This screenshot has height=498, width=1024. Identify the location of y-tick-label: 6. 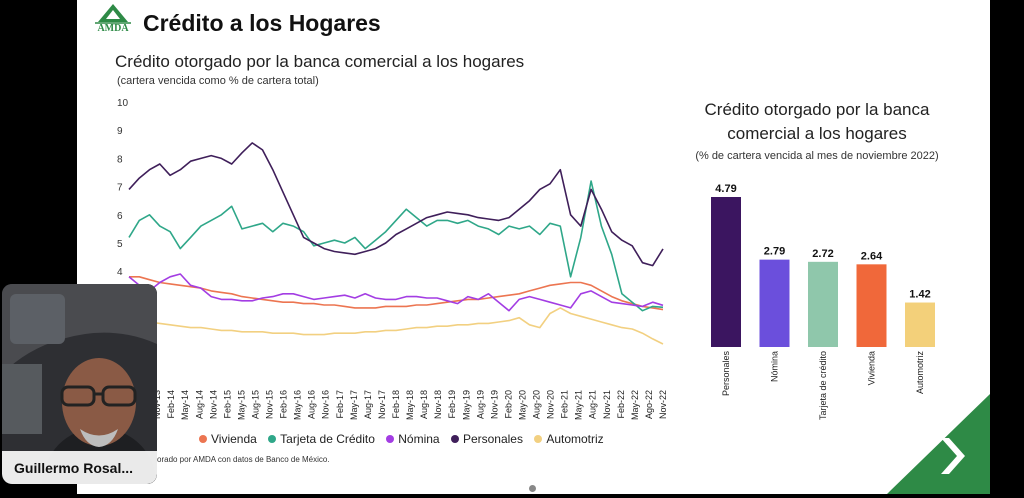
(120, 216).